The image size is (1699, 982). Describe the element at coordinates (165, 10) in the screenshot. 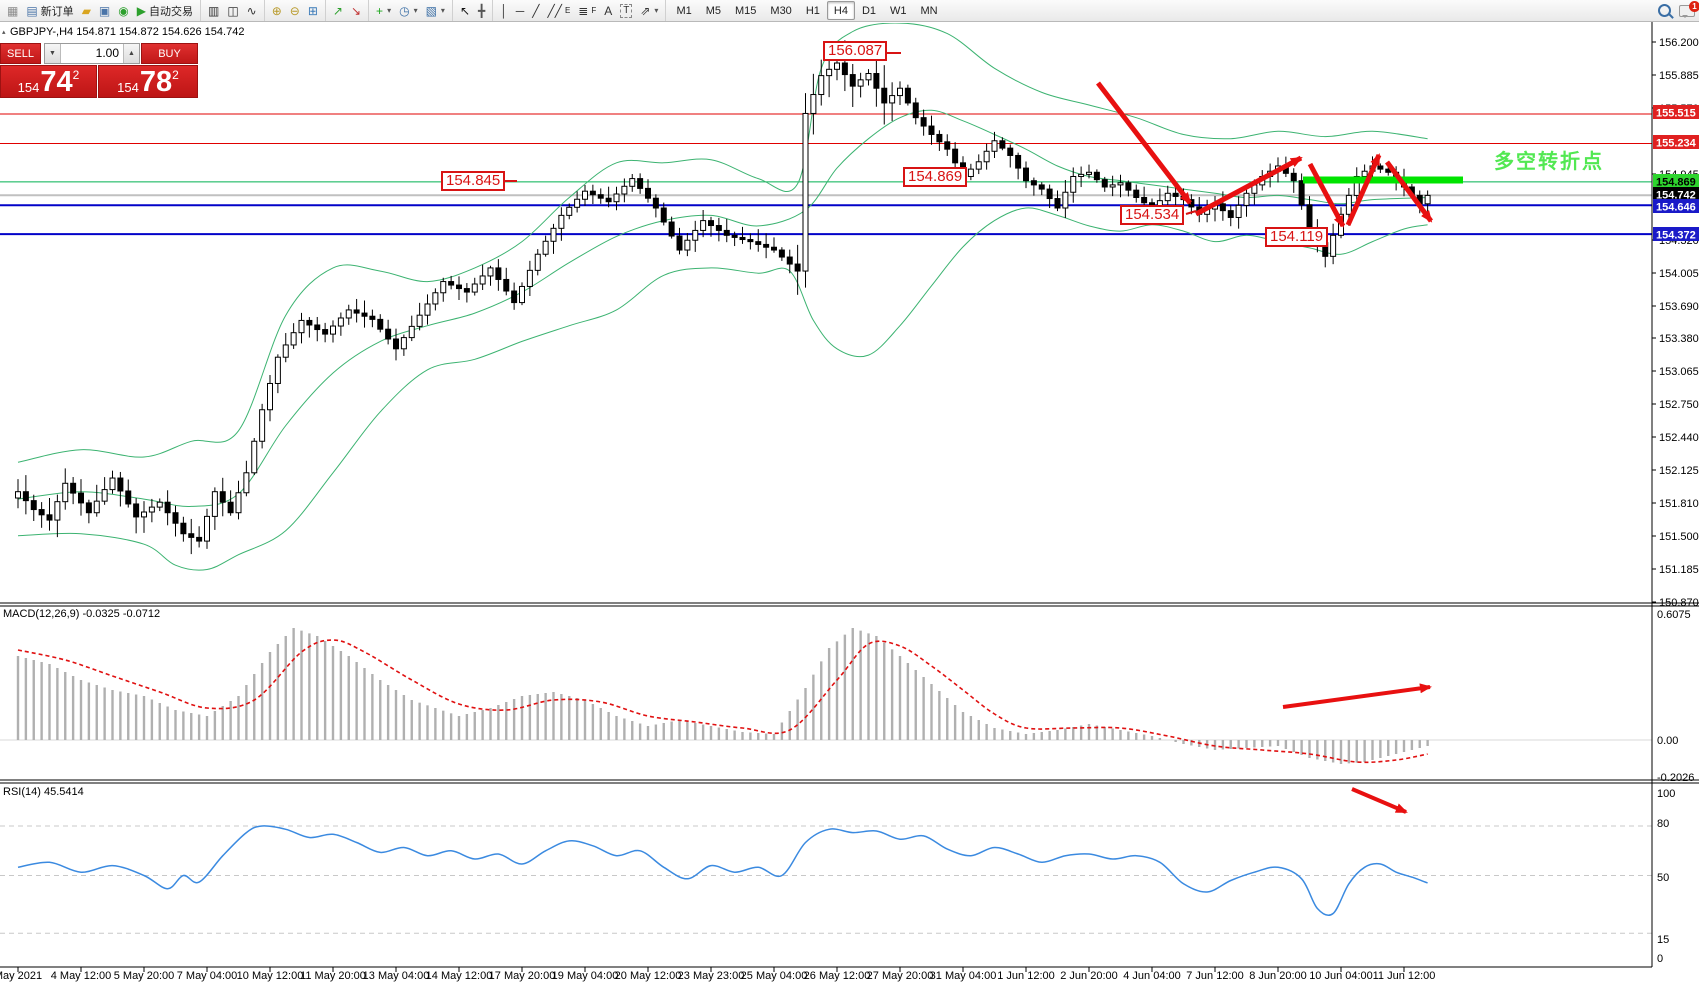

I see `auto-trading-button: ▶ 自动交易` at that location.